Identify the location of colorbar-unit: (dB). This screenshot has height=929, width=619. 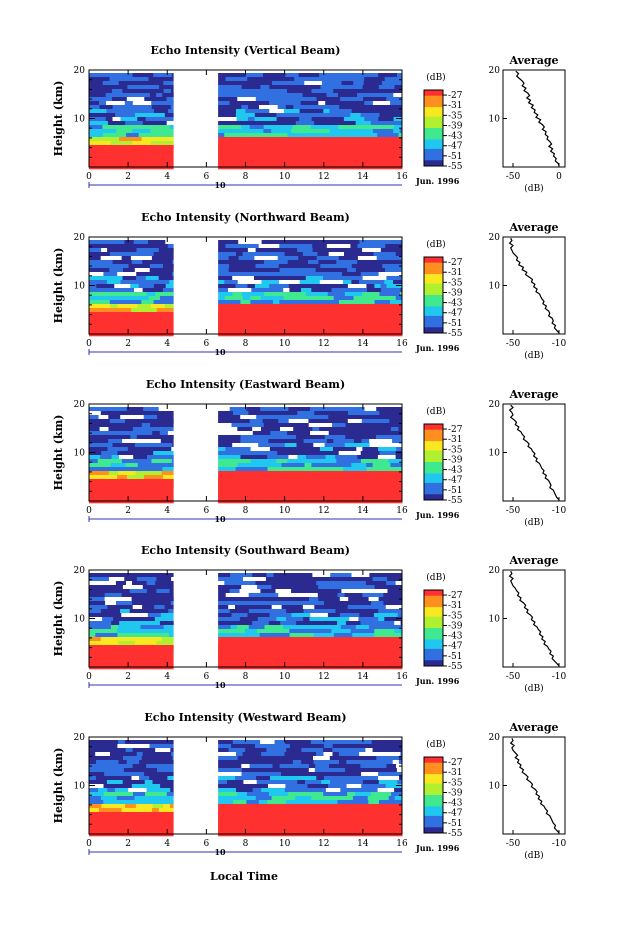
(435, 411).